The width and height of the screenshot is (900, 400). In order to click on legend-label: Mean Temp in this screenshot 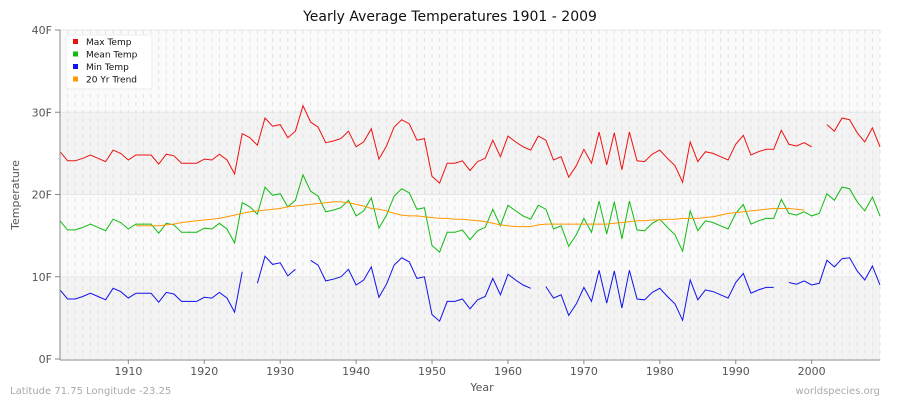, I will do `click(112, 56)`.